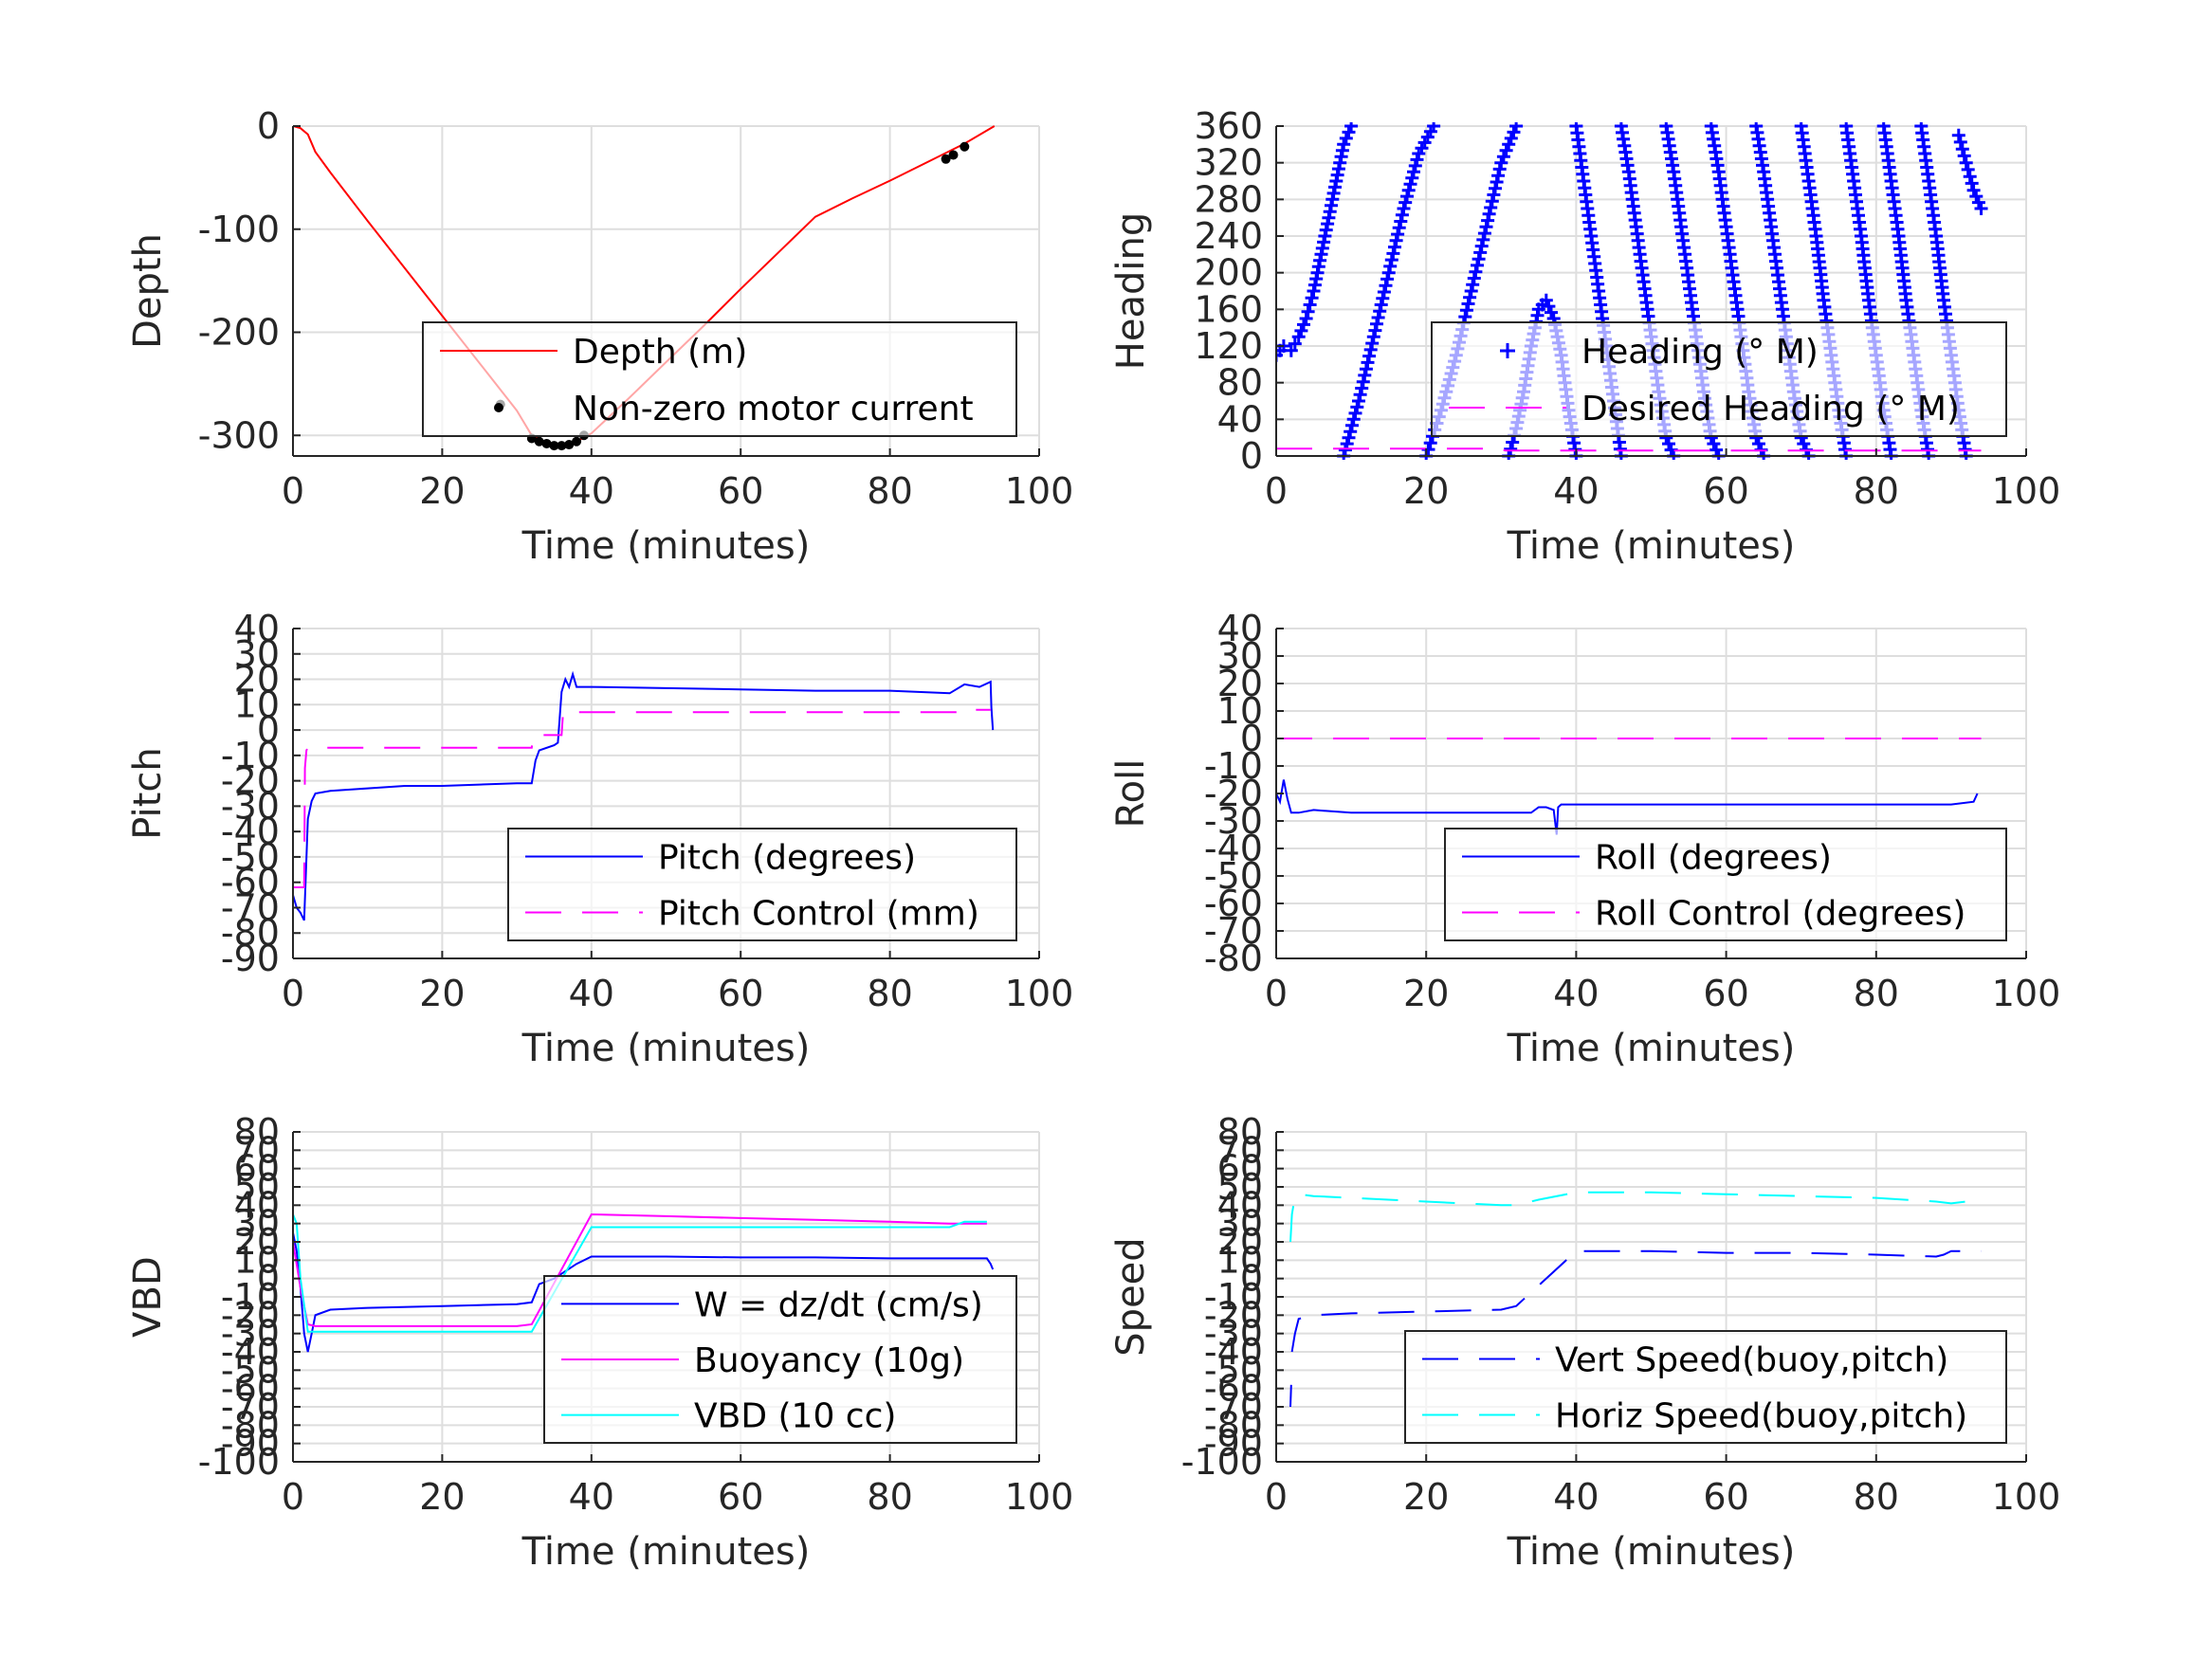 This screenshot has width=2212, height=1659. What do you see at coordinates (1228, 199) in the screenshot?
I see `y-tick-label: 280` at bounding box center [1228, 199].